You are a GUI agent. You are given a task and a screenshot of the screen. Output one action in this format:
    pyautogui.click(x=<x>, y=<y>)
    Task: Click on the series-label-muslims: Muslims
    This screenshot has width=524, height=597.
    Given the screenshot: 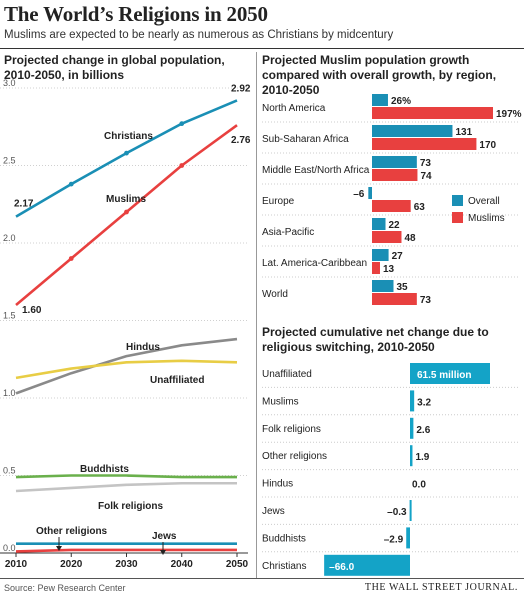 What is the action you would take?
    pyautogui.click(x=126, y=199)
    